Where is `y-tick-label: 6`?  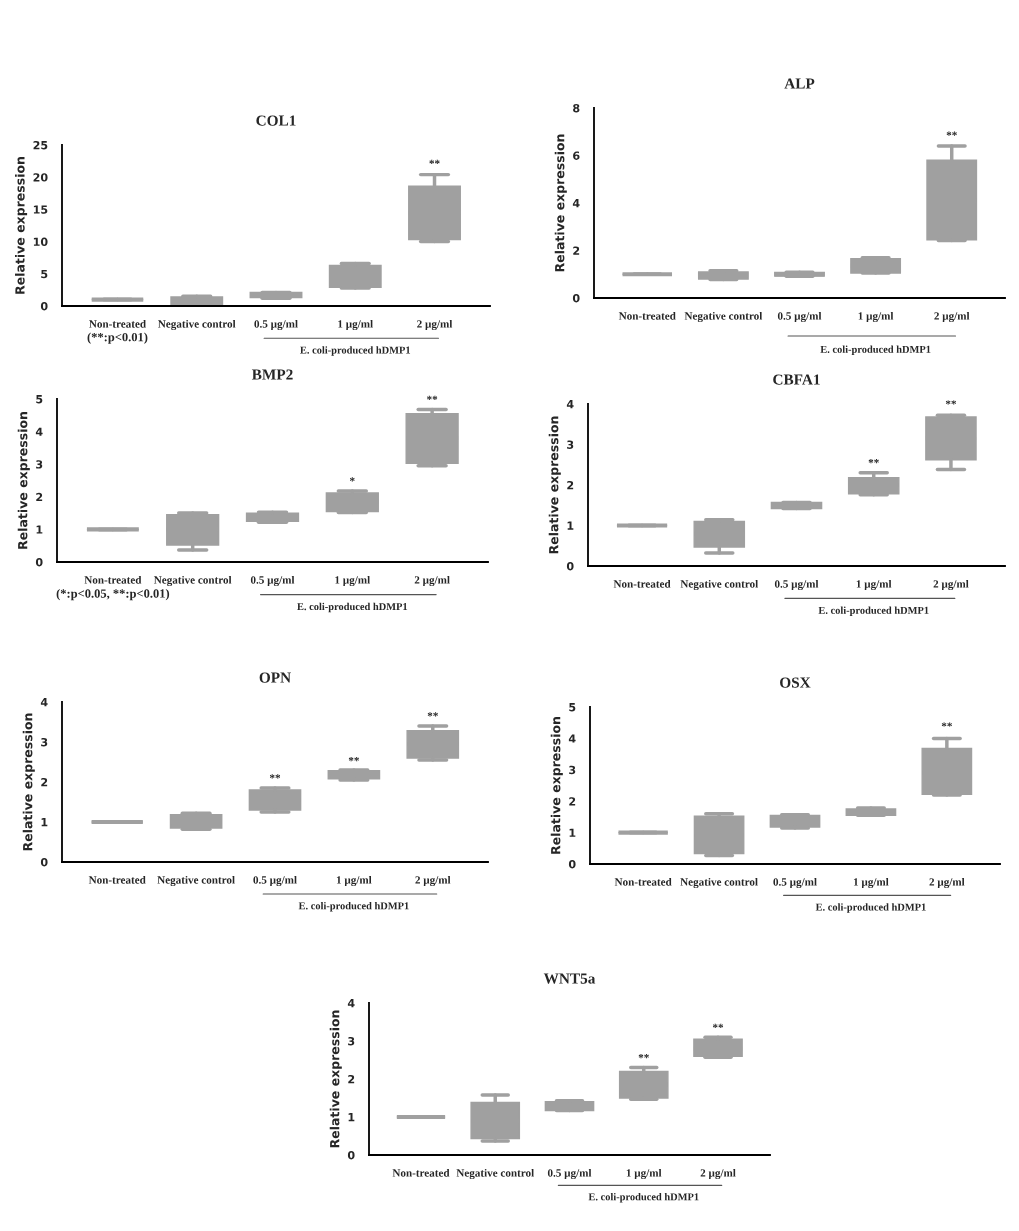
y-tick-label: 6 is located at coordinates (576, 155).